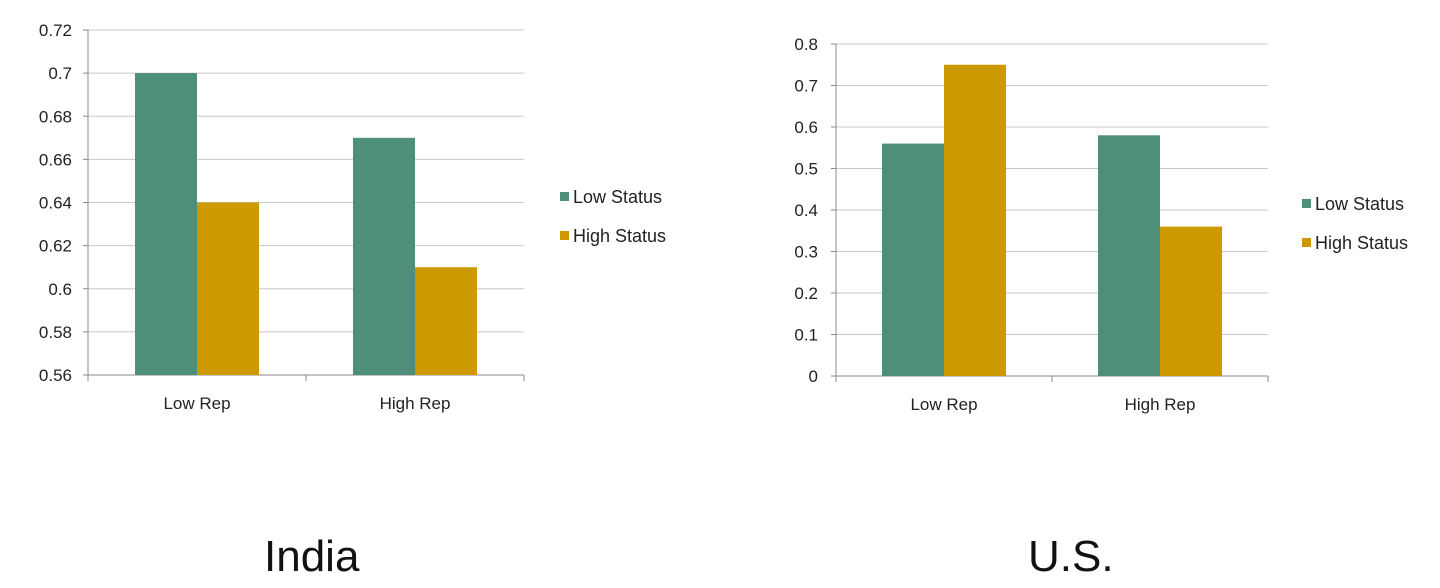 The width and height of the screenshot is (1440, 588). Describe the element at coordinates (806, 252) in the screenshot. I see `y-tick-label: 0.3` at that location.